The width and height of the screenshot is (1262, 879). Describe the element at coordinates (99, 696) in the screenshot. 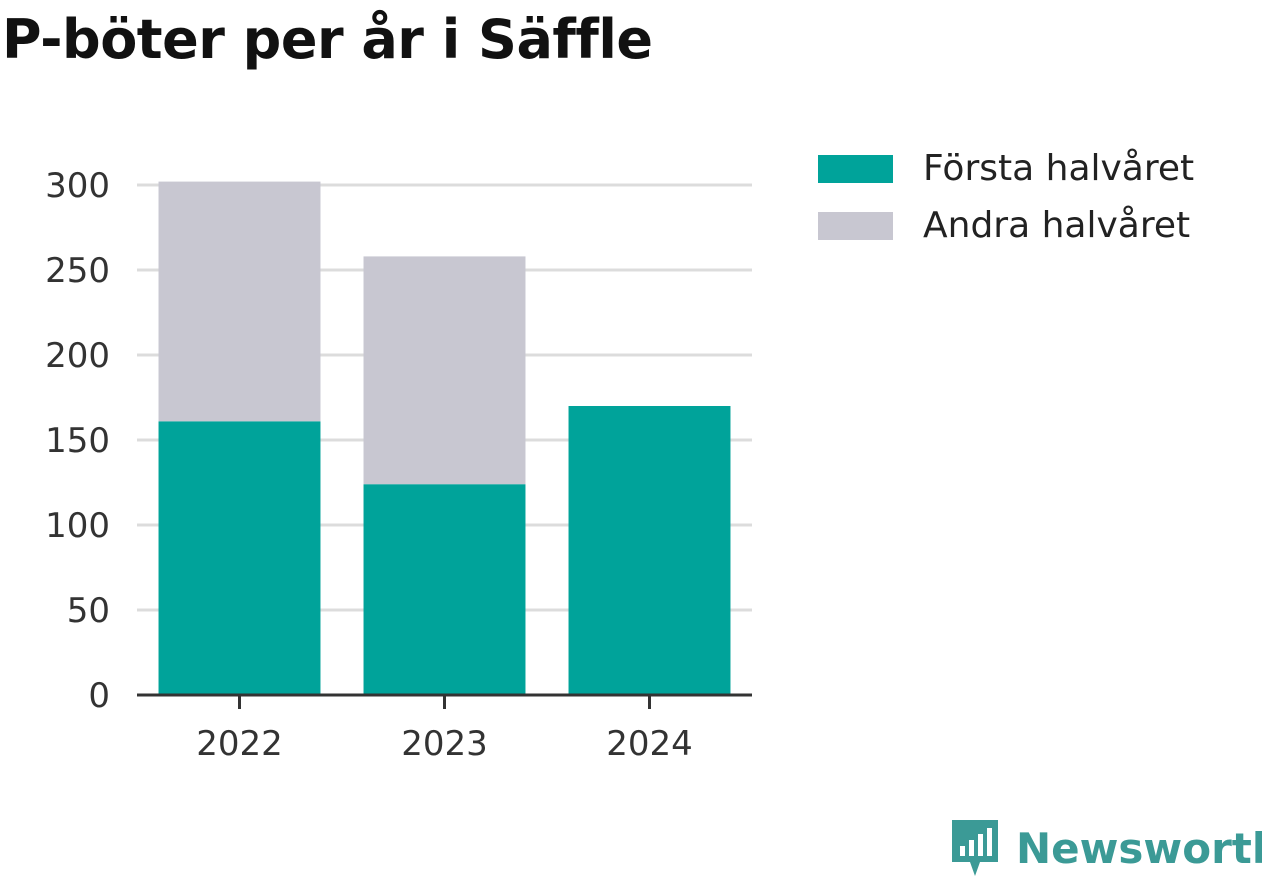

I see `y-tick-label: 0` at that location.